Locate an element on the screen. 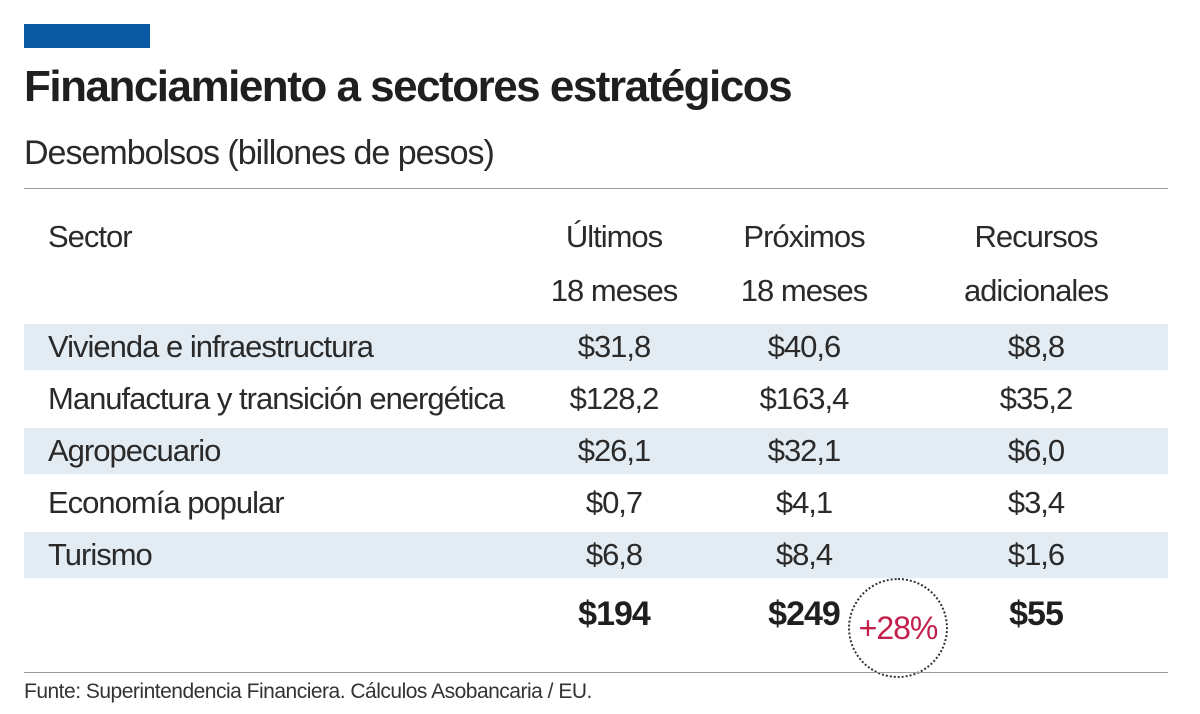 This screenshot has width=1200, height=714. chart-title: Financiamiento a sectores estratégicos is located at coordinates (408, 86).